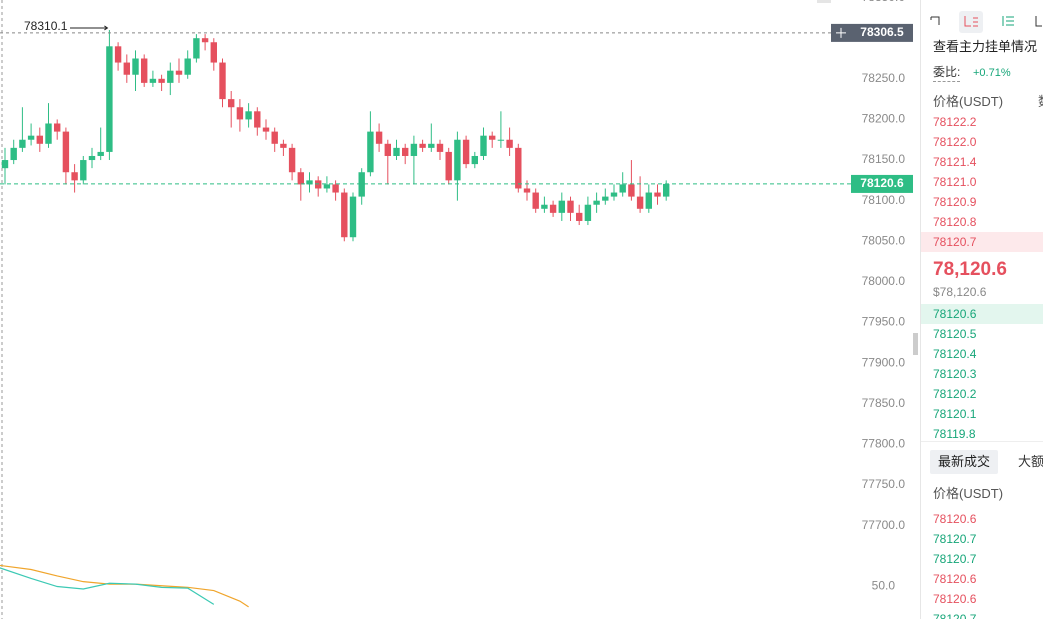 The image size is (1043, 619). I want to click on ask-price: 78122.2, so click(955, 122).